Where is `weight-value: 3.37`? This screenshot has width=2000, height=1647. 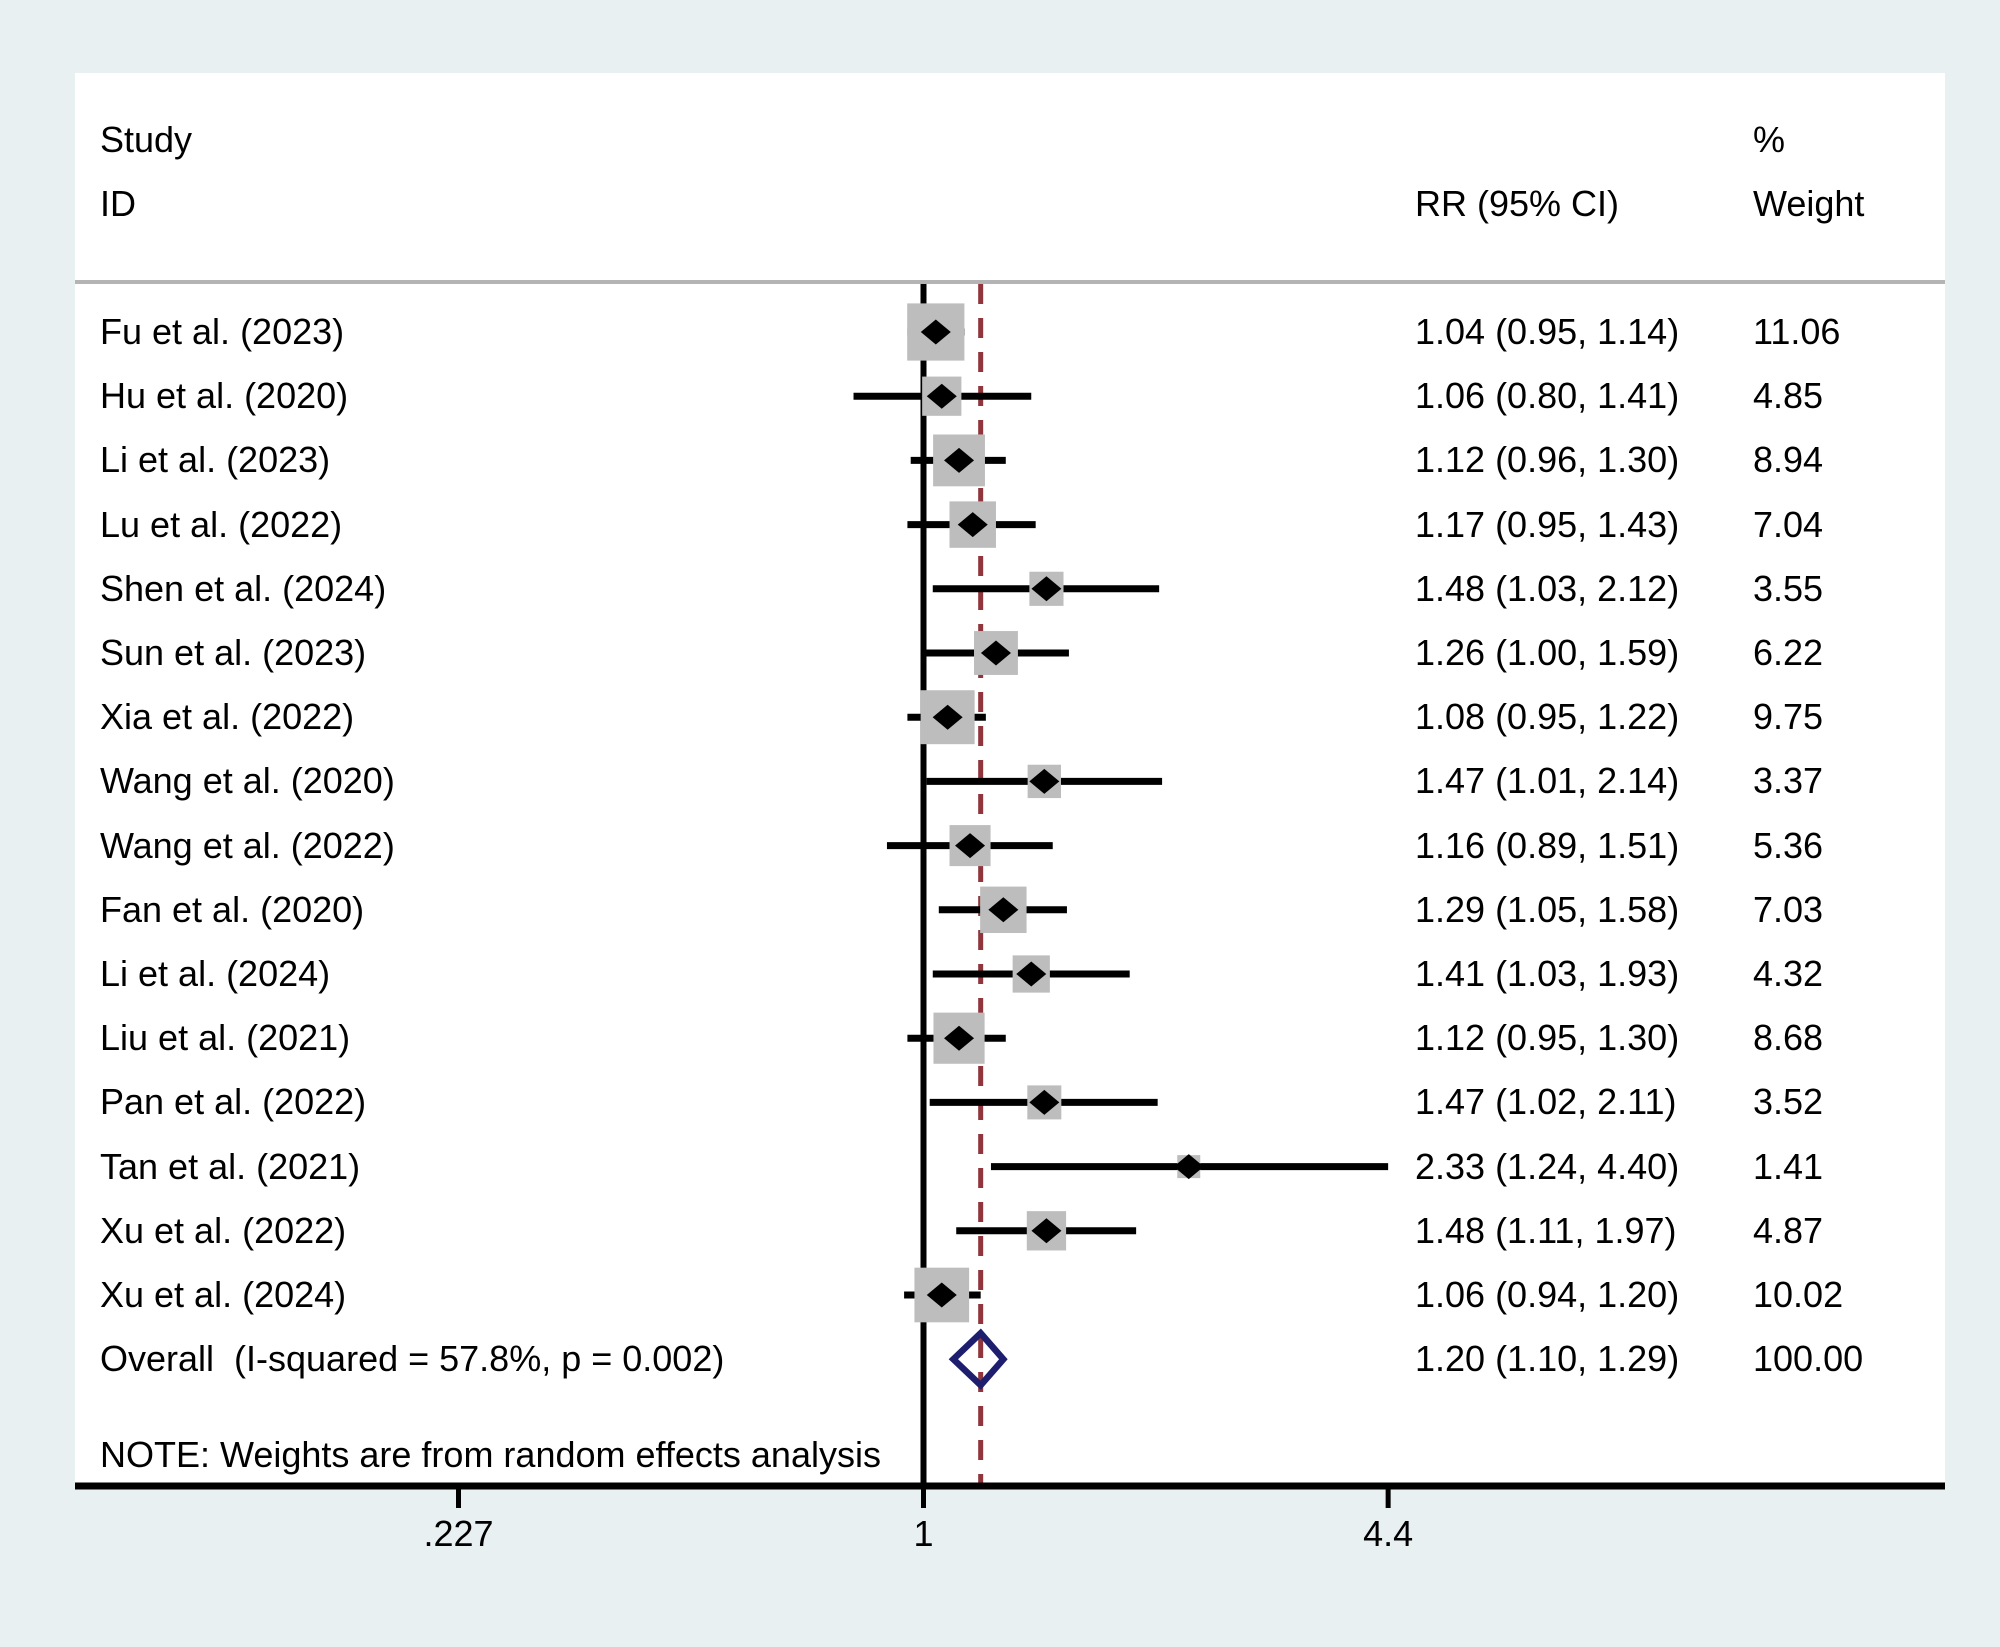 weight-value: 3.37 is located at coordinates (1788, 781).